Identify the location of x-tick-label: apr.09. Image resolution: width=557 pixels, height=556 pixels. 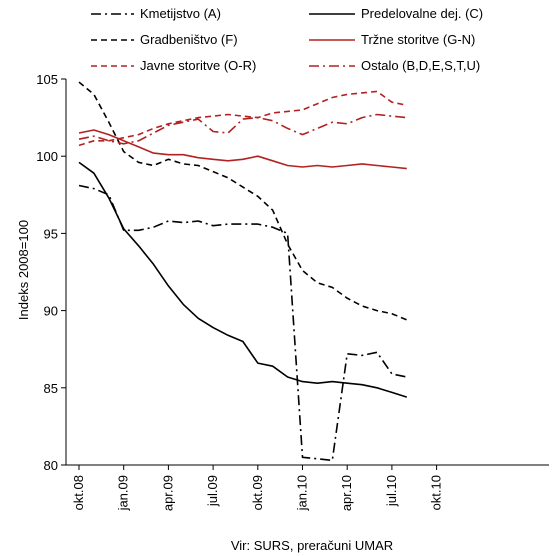
(167, 493).